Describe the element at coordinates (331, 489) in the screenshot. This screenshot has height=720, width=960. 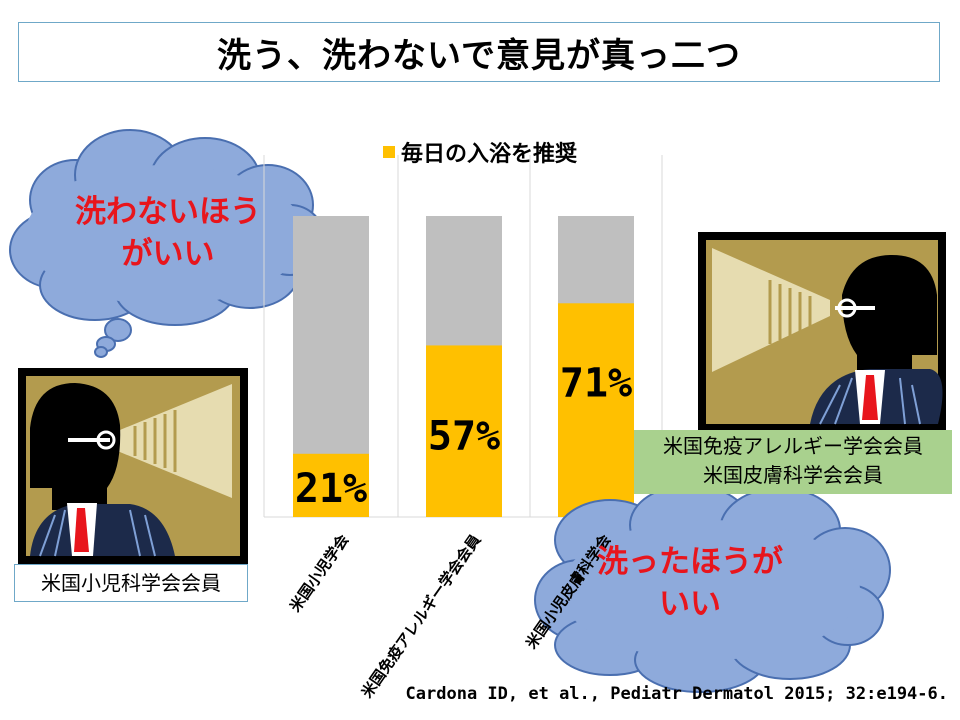
I see `bar-data-label: 21%` at that location.